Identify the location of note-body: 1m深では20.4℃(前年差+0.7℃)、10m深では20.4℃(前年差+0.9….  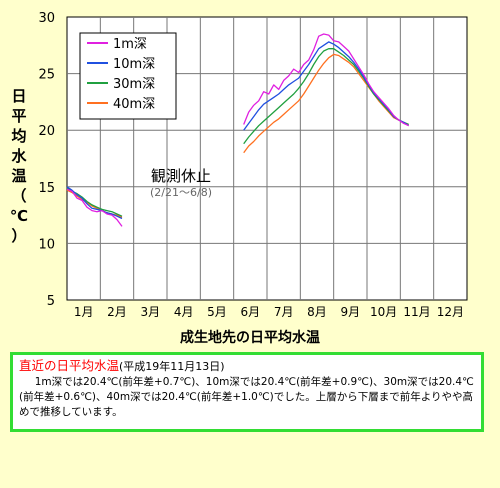
(246, 397).